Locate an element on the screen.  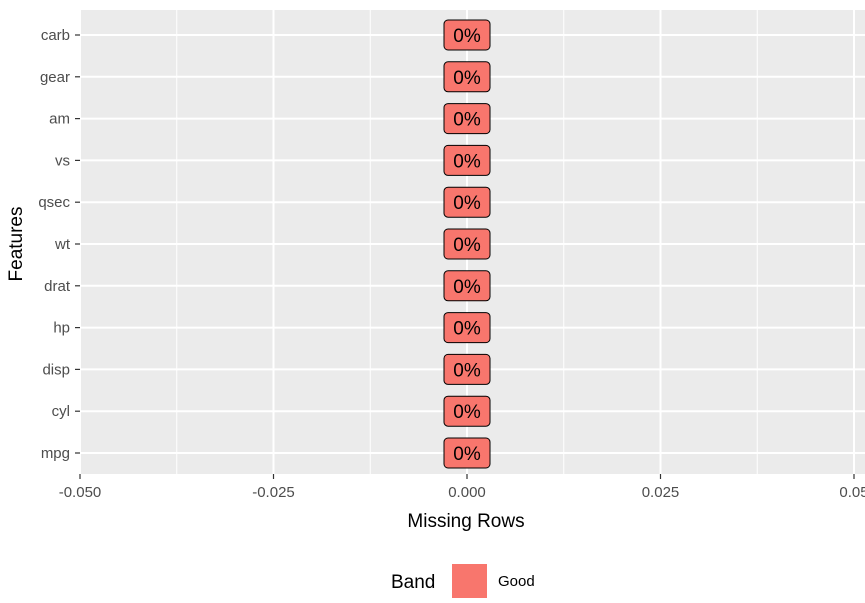
y-tick-label: gear is located at coordinates (55, 77).